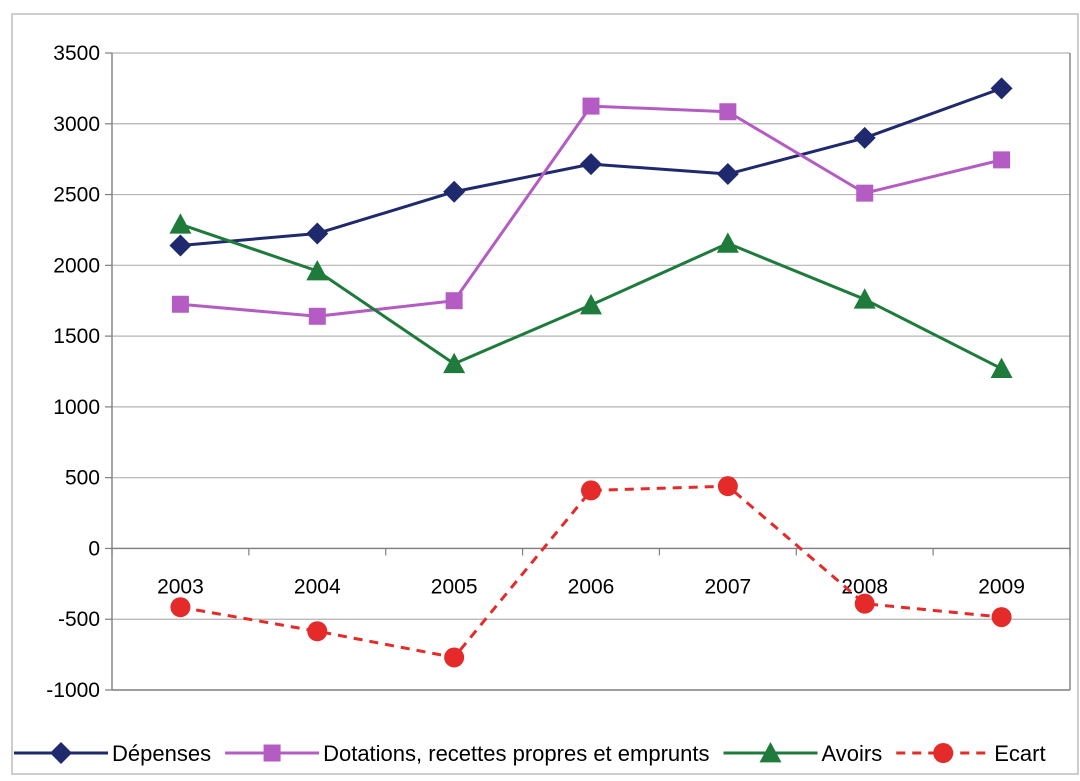 The height and width of the screenshot is (781, 1080). I want to click on y-tick-label: 1000, so click(76, 407).